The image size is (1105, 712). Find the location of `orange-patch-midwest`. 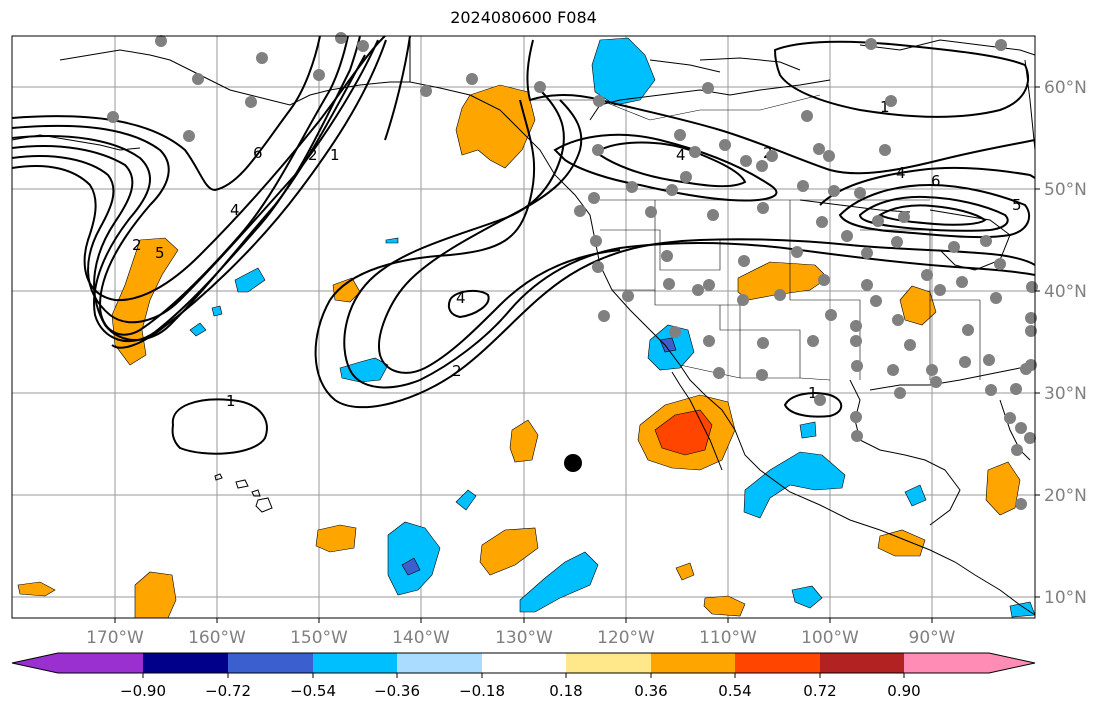

orange-patch-midwest is located at coordinates (918, 305).